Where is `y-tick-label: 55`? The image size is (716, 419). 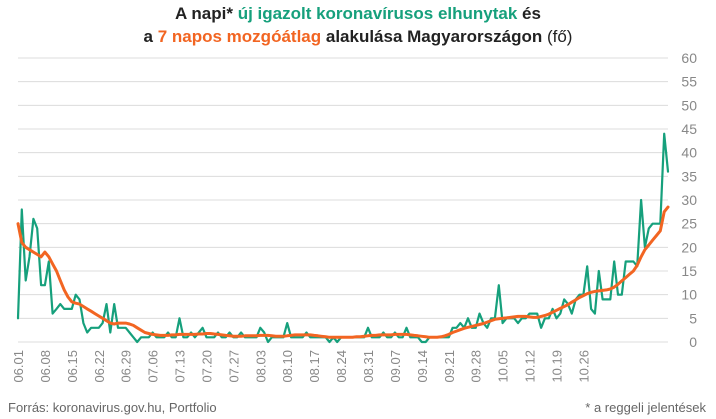
y-tick-label: 55 is located at coordinates (689, 82).